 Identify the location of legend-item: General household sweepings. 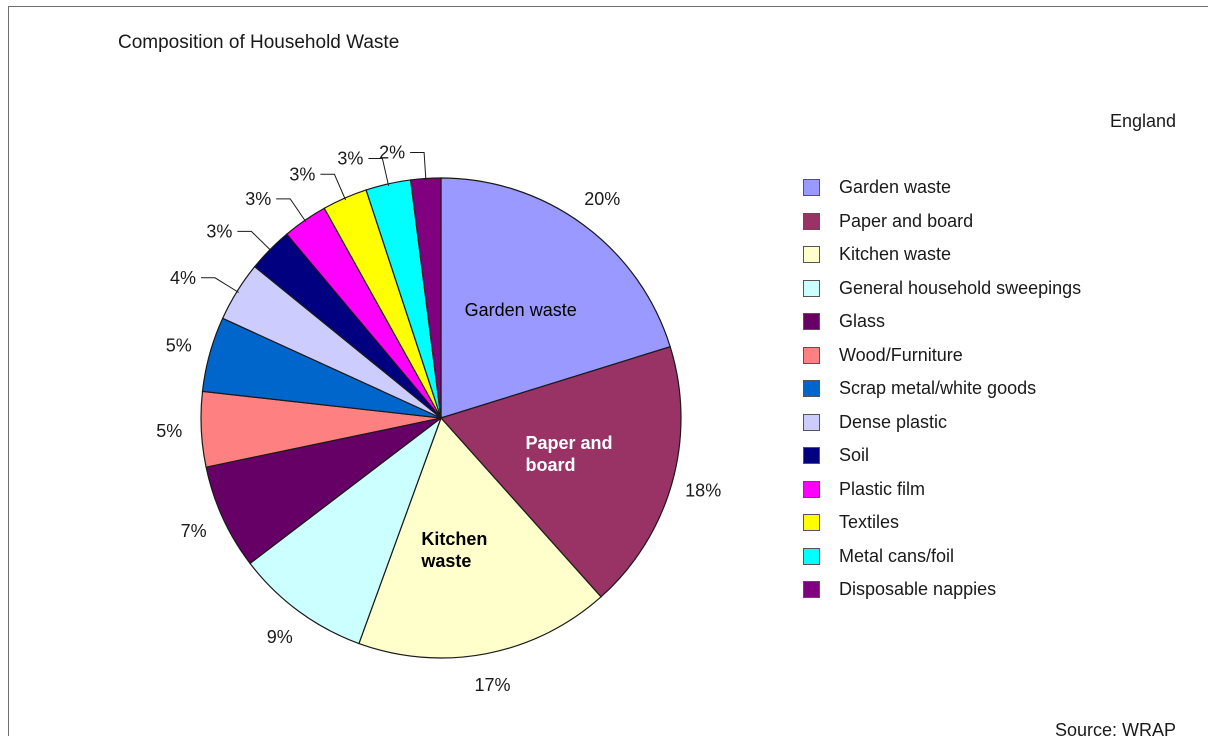
(942, 294).